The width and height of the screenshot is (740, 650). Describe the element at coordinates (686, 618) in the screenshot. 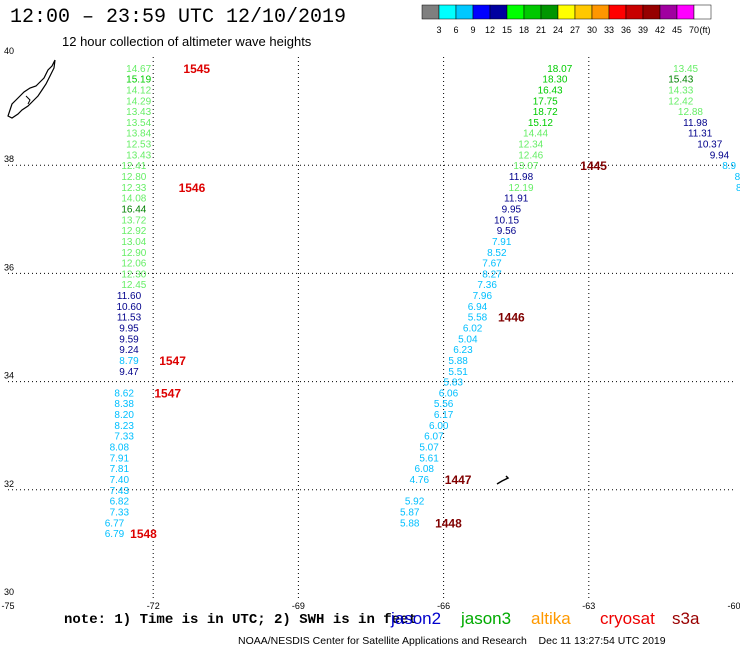

I see `legend-s3a: s3a` at that location.